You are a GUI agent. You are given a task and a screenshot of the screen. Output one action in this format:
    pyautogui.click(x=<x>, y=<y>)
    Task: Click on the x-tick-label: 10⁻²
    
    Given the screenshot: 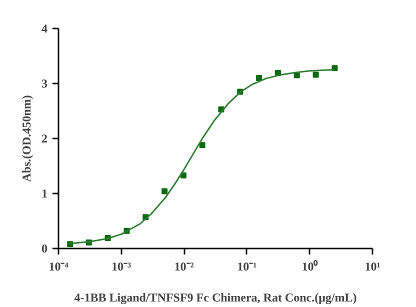 What is the action you would take?
    pyautogui.click(x=184, y=267)
    